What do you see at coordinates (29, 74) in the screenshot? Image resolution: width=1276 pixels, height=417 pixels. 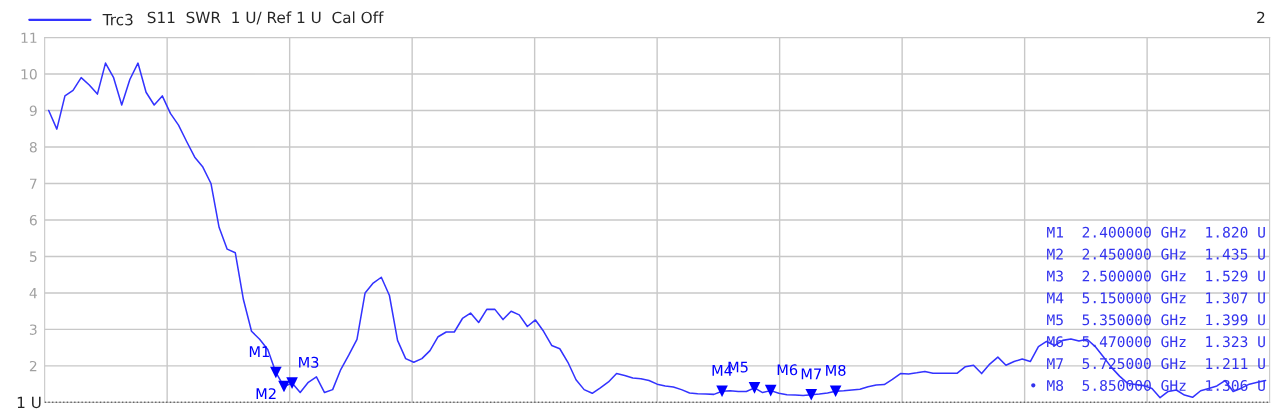 I see `y-tick-label: 10` at bounding box center [29, 74].